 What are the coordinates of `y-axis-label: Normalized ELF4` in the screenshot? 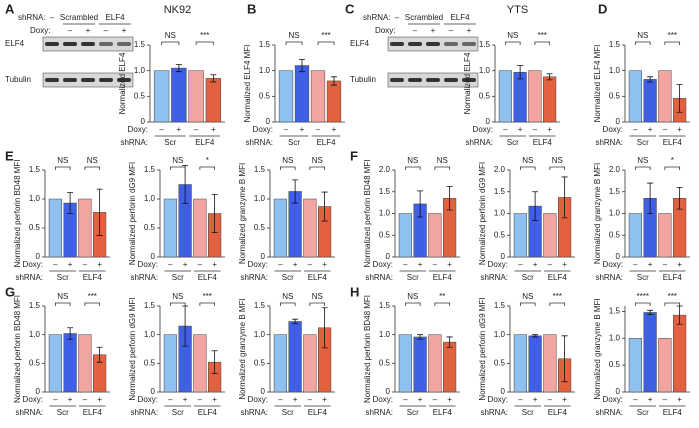 It's located at (122, 83).